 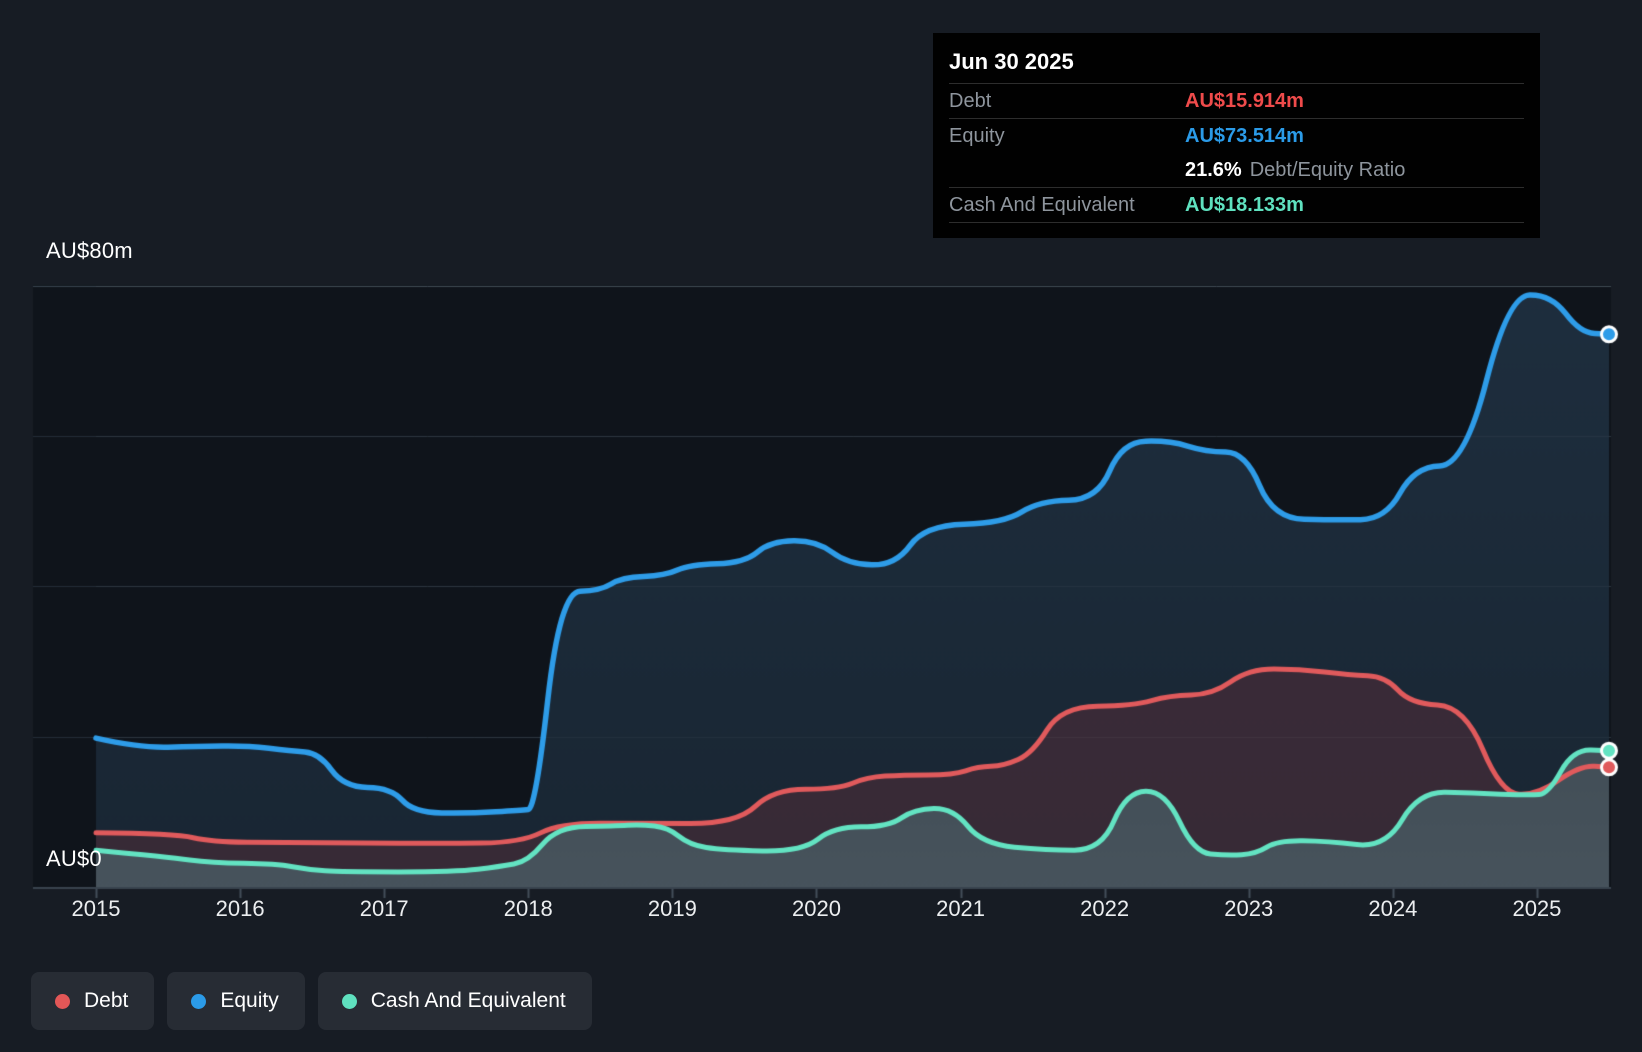 What do you see at coordinates (249, 1000) in the screenshot?
I see `legend-equity-label: Equity` at bounding box center [249, 1000].